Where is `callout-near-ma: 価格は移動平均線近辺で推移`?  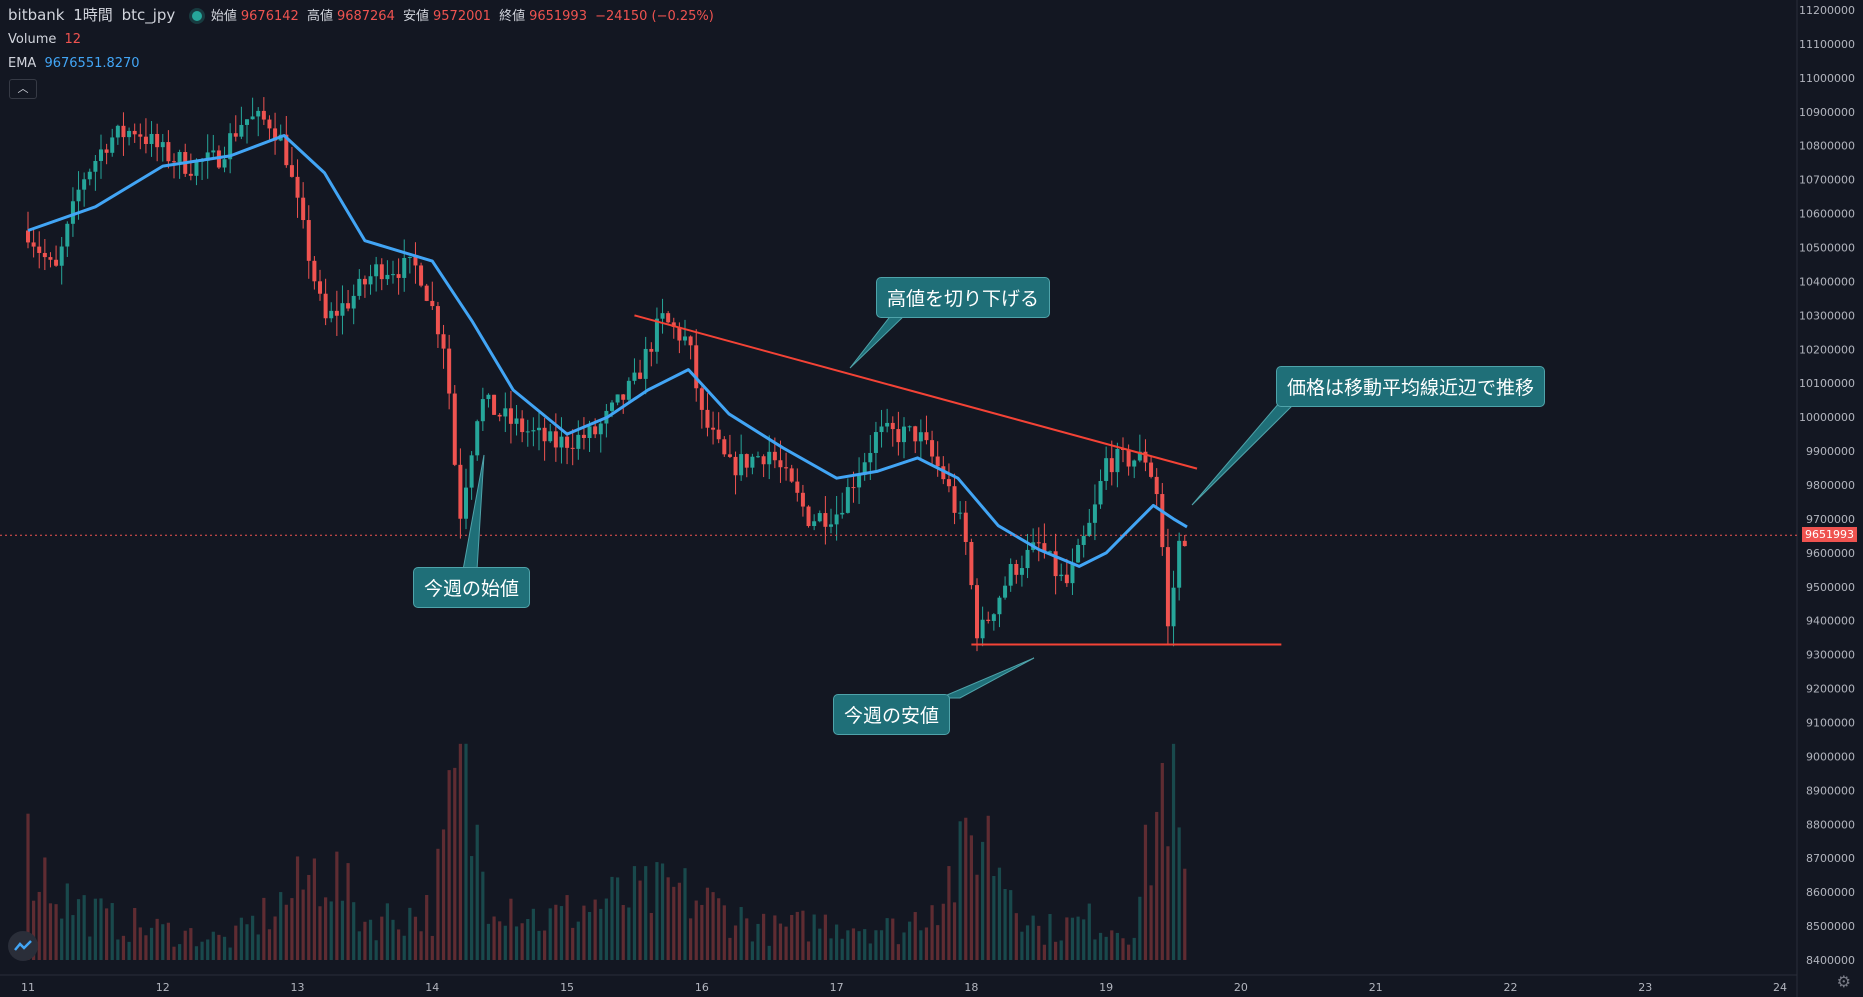
callout-near-ma: 価格は移動平均線近辺で推移 is located at coordinates (1411, 386).